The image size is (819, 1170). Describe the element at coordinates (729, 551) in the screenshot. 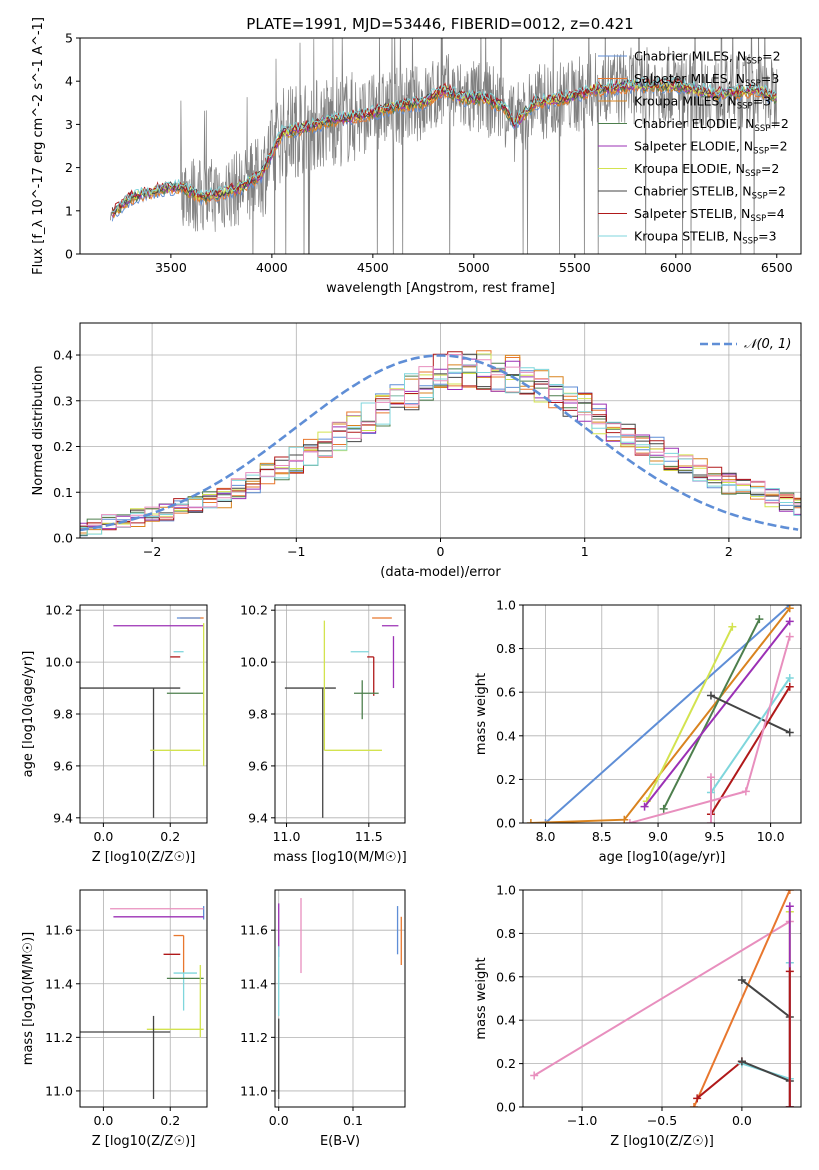

I see `x-tick-label: 2` at that location.